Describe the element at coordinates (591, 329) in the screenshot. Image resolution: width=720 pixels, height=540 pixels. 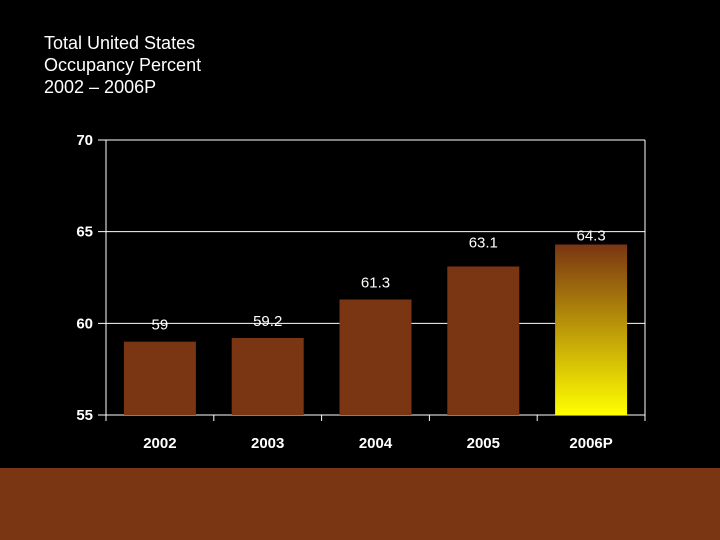
I see `bar-2006P` at that location.